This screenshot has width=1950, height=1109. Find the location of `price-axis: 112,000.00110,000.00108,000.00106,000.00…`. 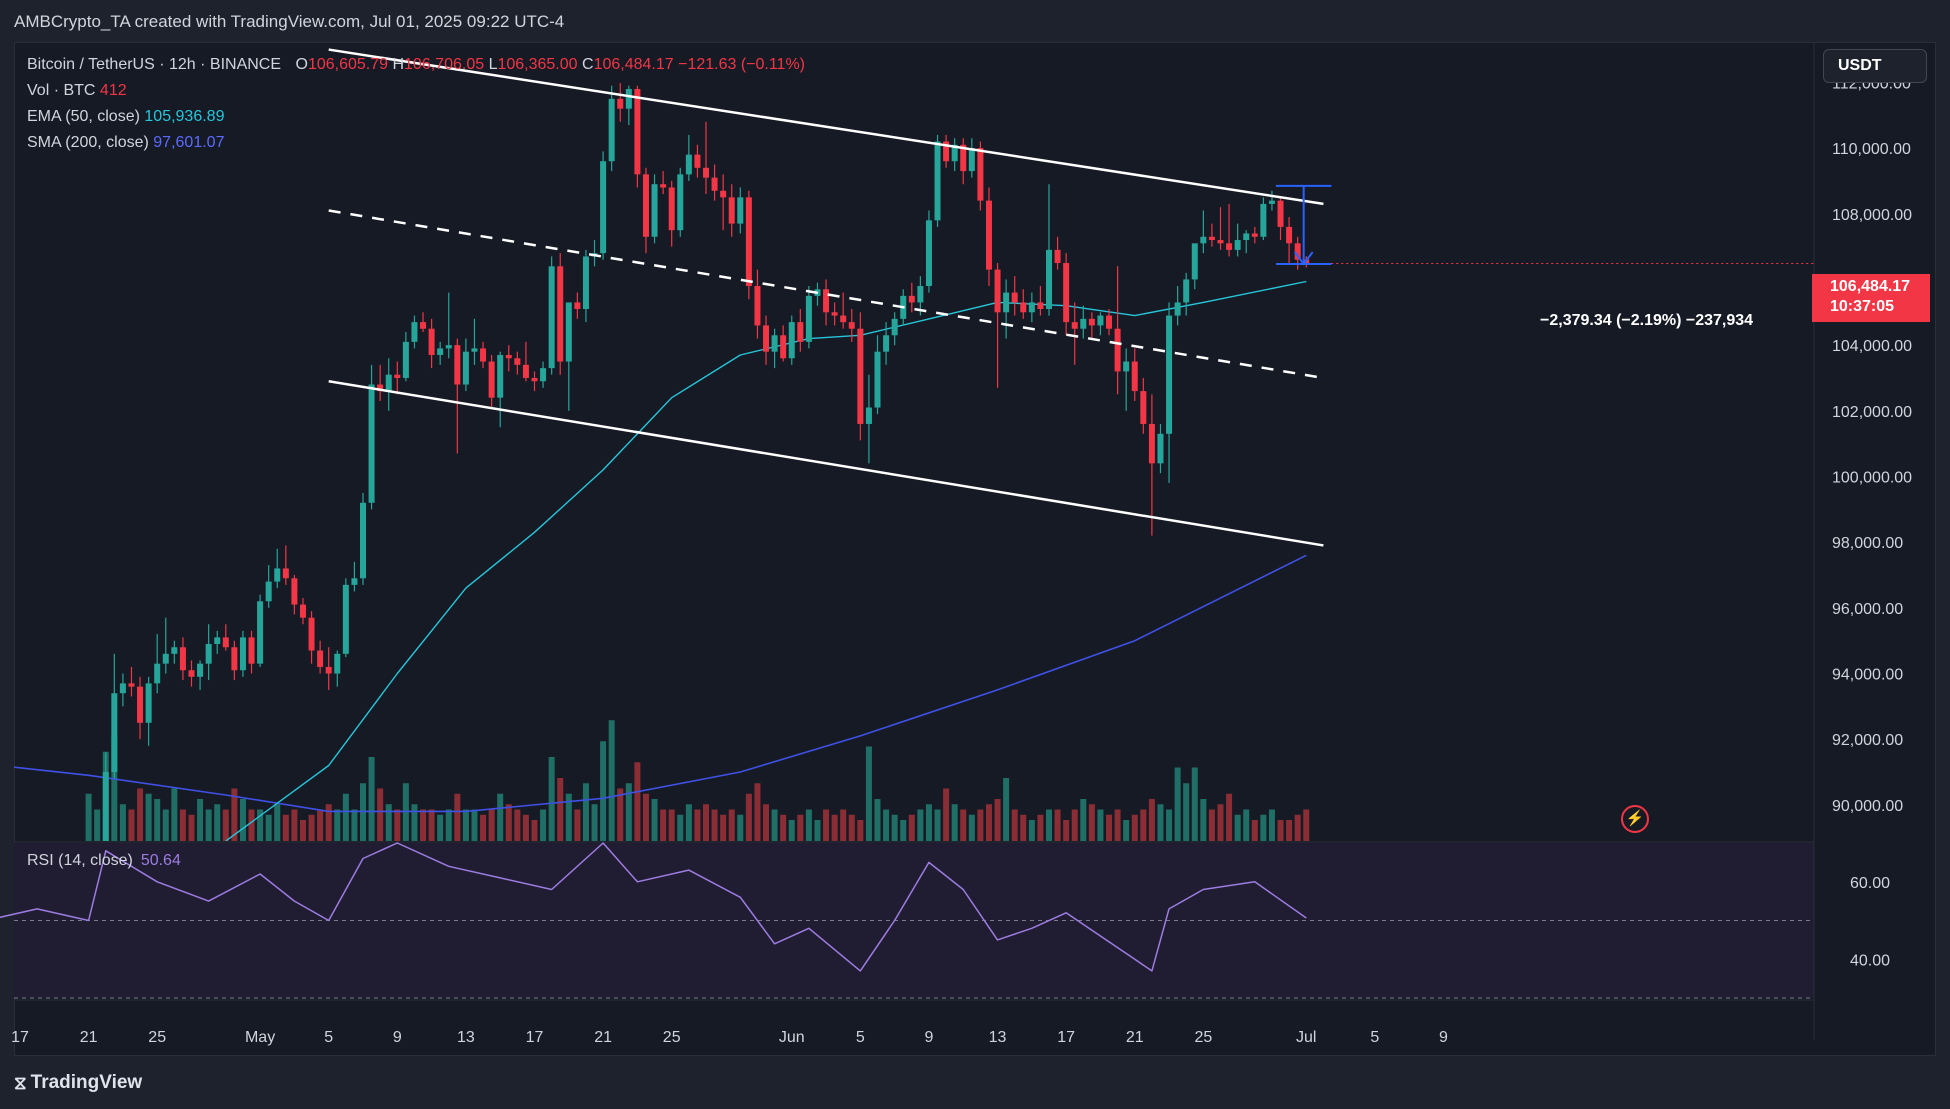

price-axis: 112,000.00110,000.00108,000.00106,000.00… is located at coordinates (1872, 522).